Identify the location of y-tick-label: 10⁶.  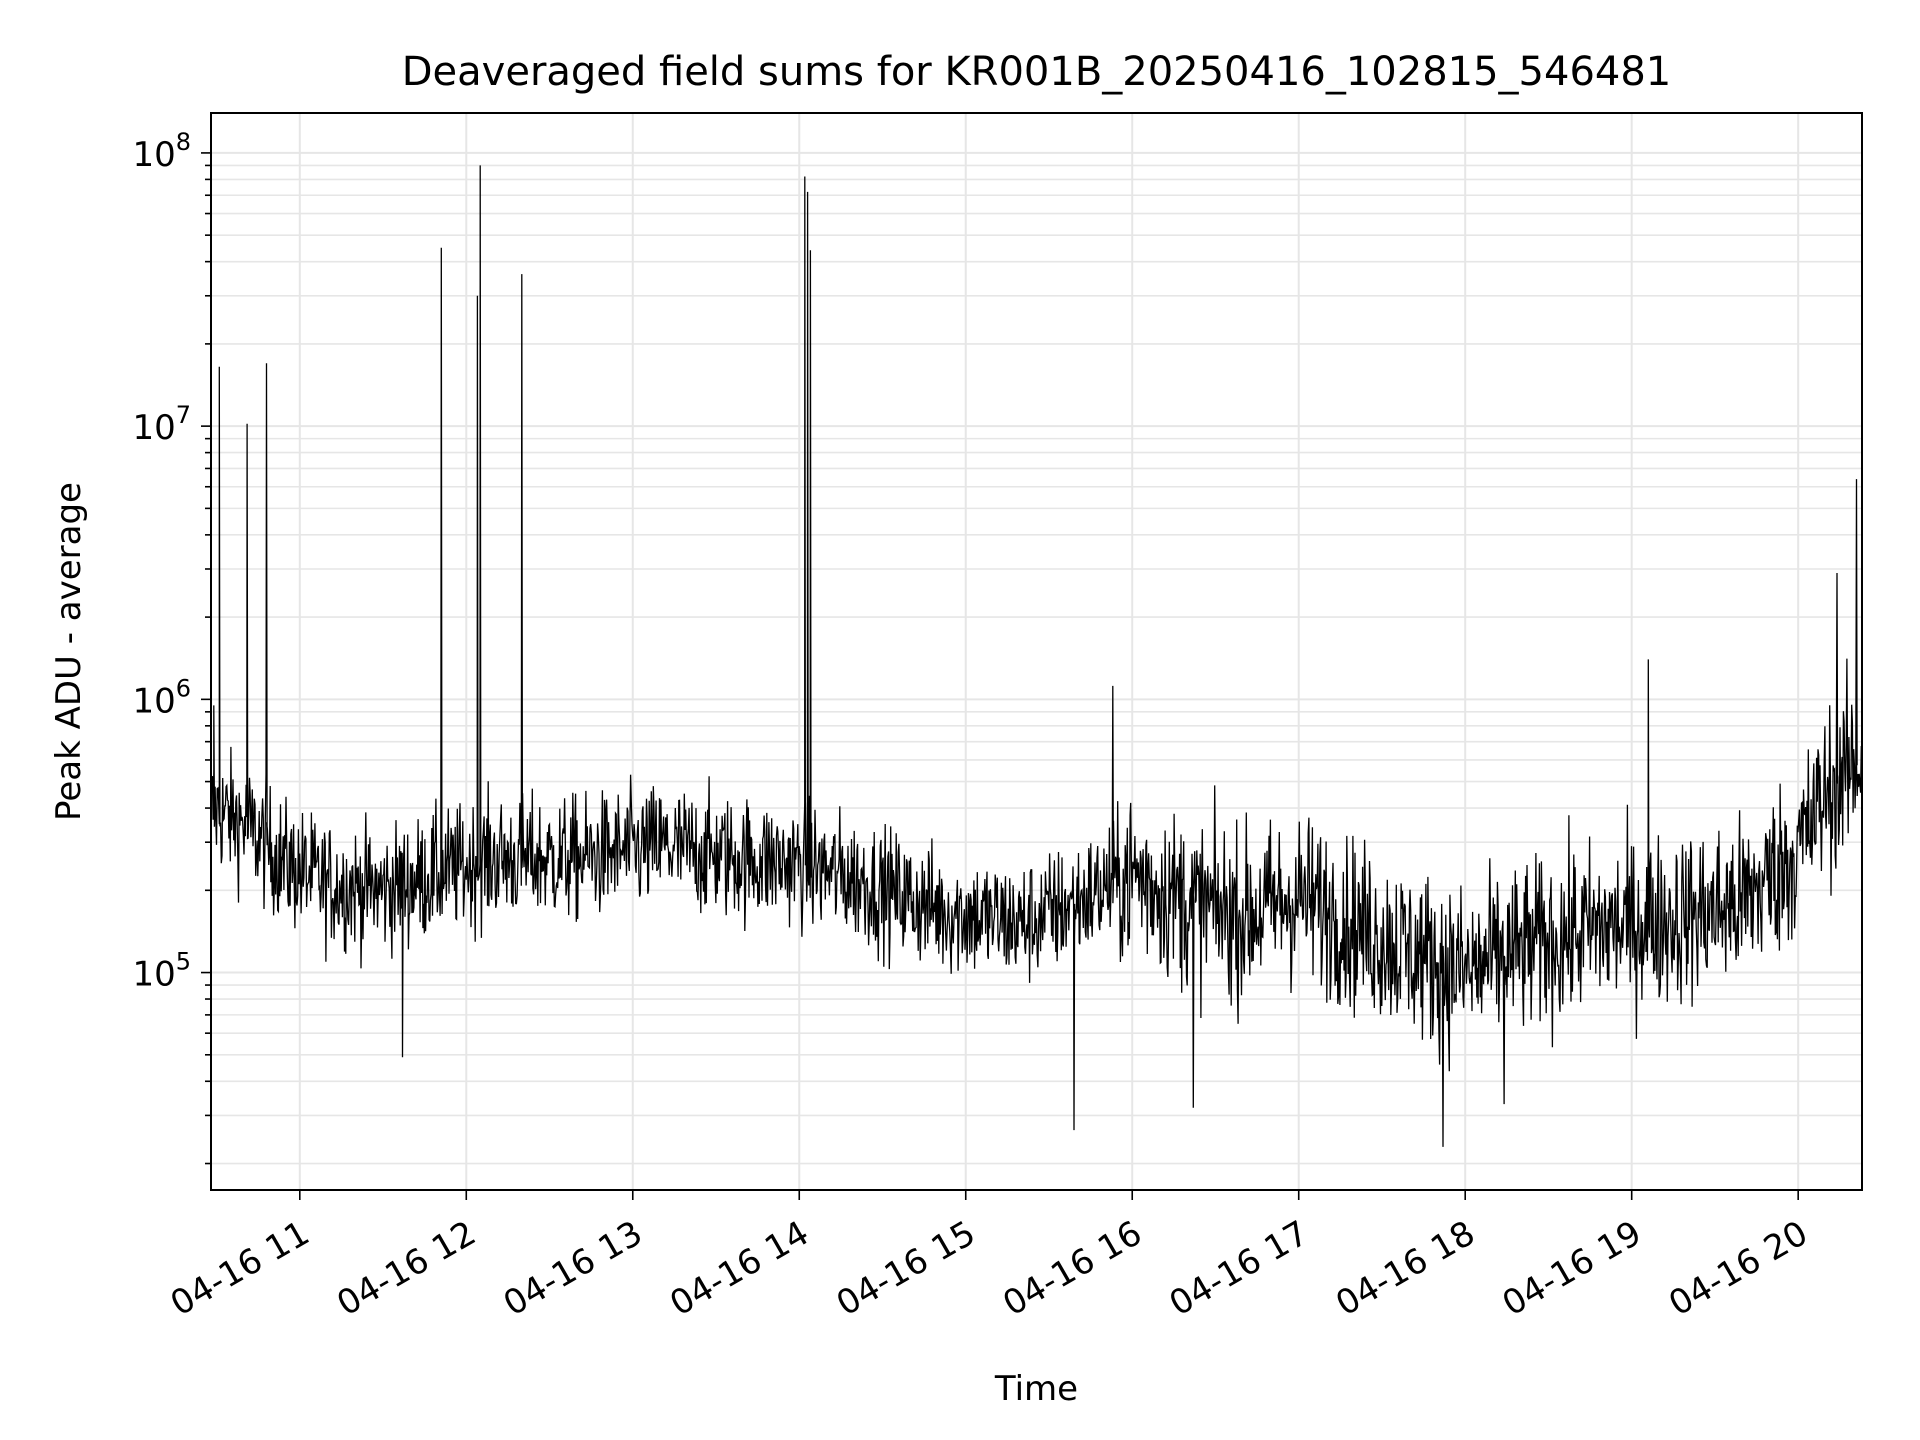
(161, 697).